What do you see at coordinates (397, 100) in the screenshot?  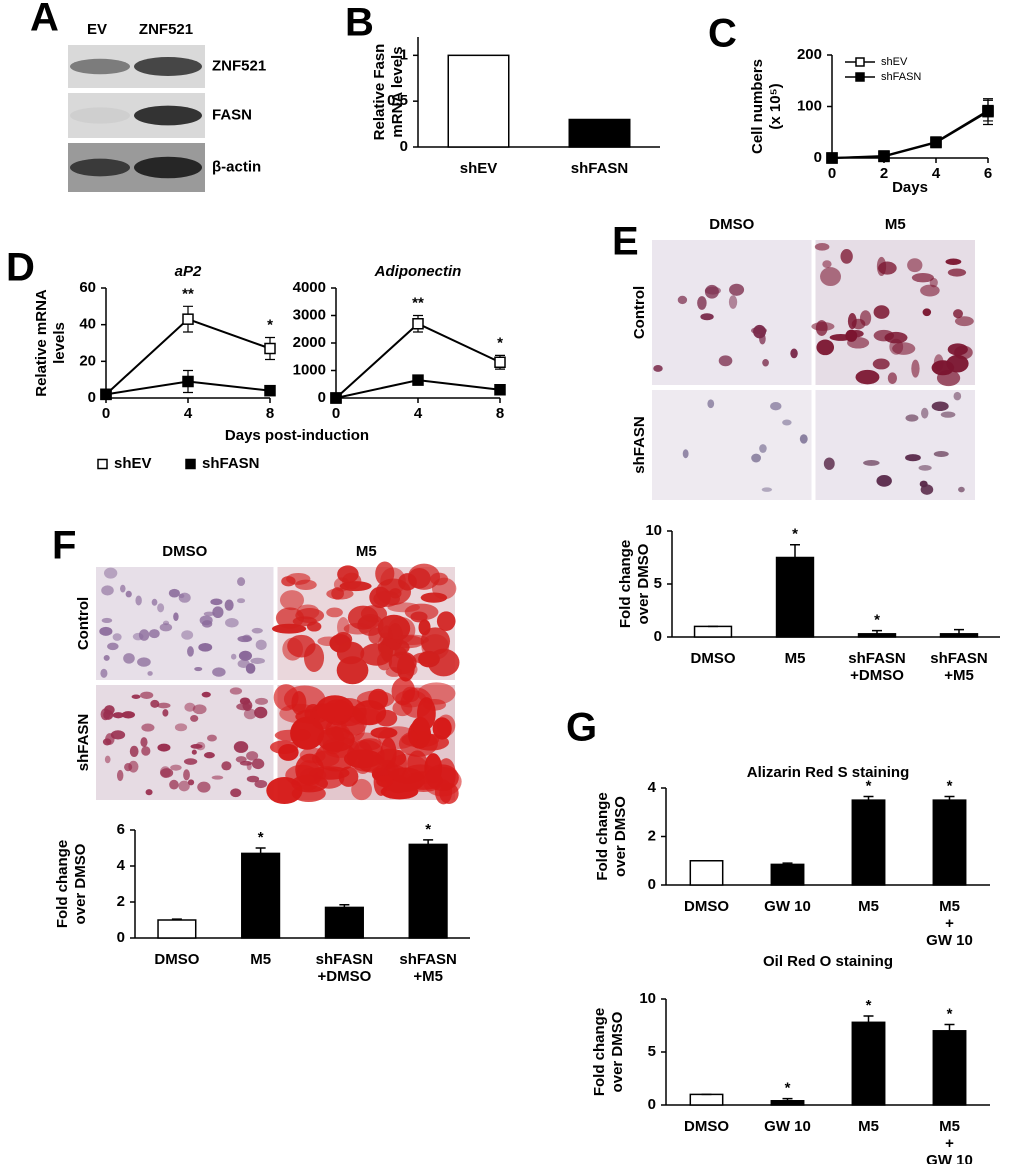 I see `y-tick-label: 0.5` at bounding box center [397, 100].